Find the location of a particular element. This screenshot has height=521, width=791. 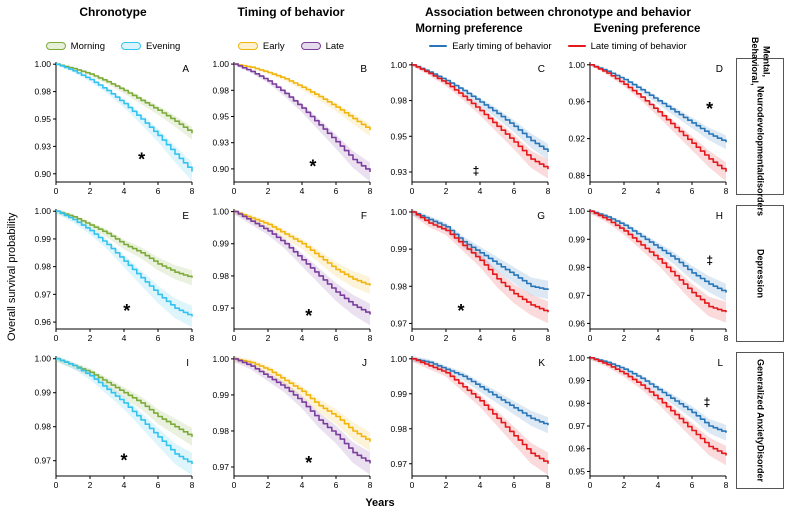

panel-F-chart: 1.00 0.99 0.98 0.97 0 2 4 6 8 F * is located at coordinates (292, 275).